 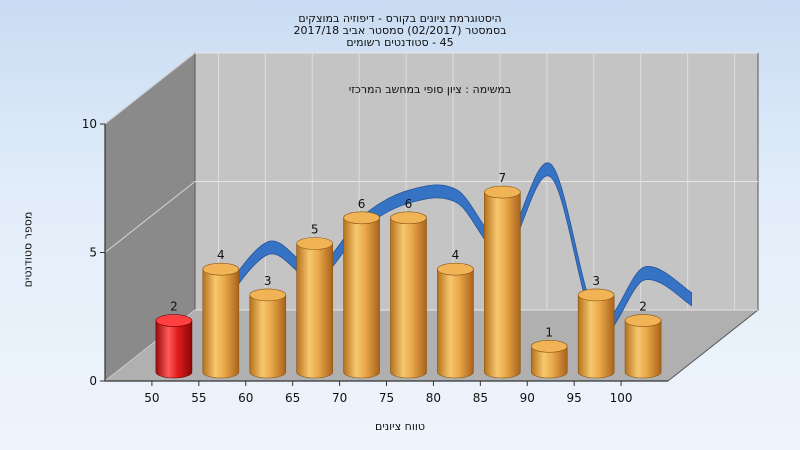 What do you see at coordinates (292, 398) in the screenshot?
I see `x-tick-label: 65` at bounding box center [292, 398].